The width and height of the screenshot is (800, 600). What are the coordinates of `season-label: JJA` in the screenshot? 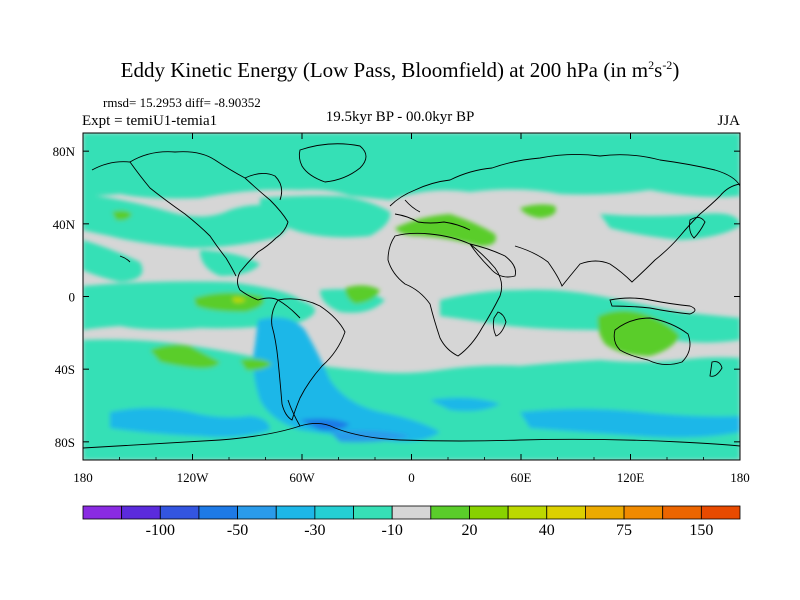 It's located at (728, 121).